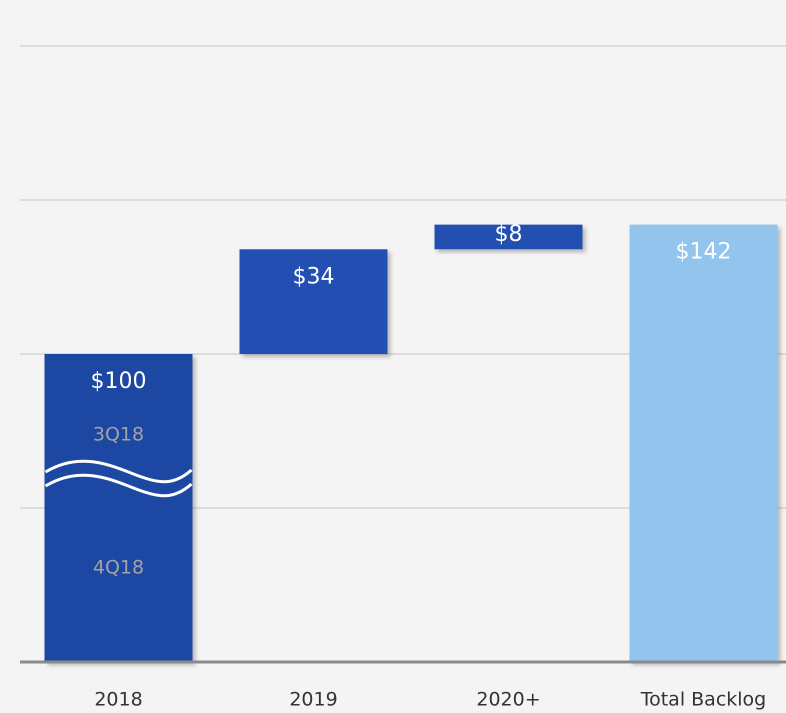 Image resolution: width=786 pixels, height=713 pixels. I want to click on value-label: $100, so click(119, 381).